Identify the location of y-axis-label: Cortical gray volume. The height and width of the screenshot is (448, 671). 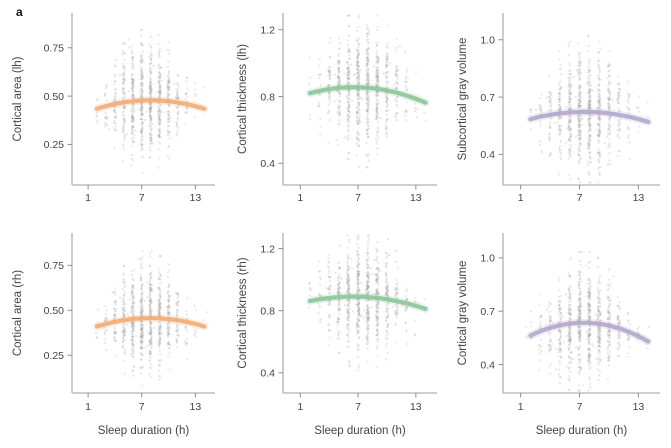
(463, 313).